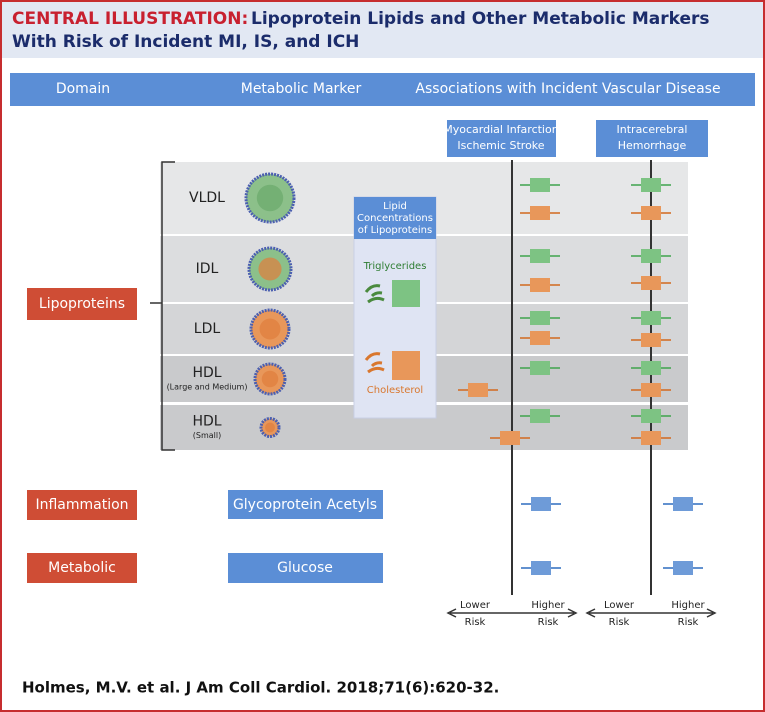 This screenshot has height=712, width=765. I want to click on column-header: Domain, so click(83, 89).